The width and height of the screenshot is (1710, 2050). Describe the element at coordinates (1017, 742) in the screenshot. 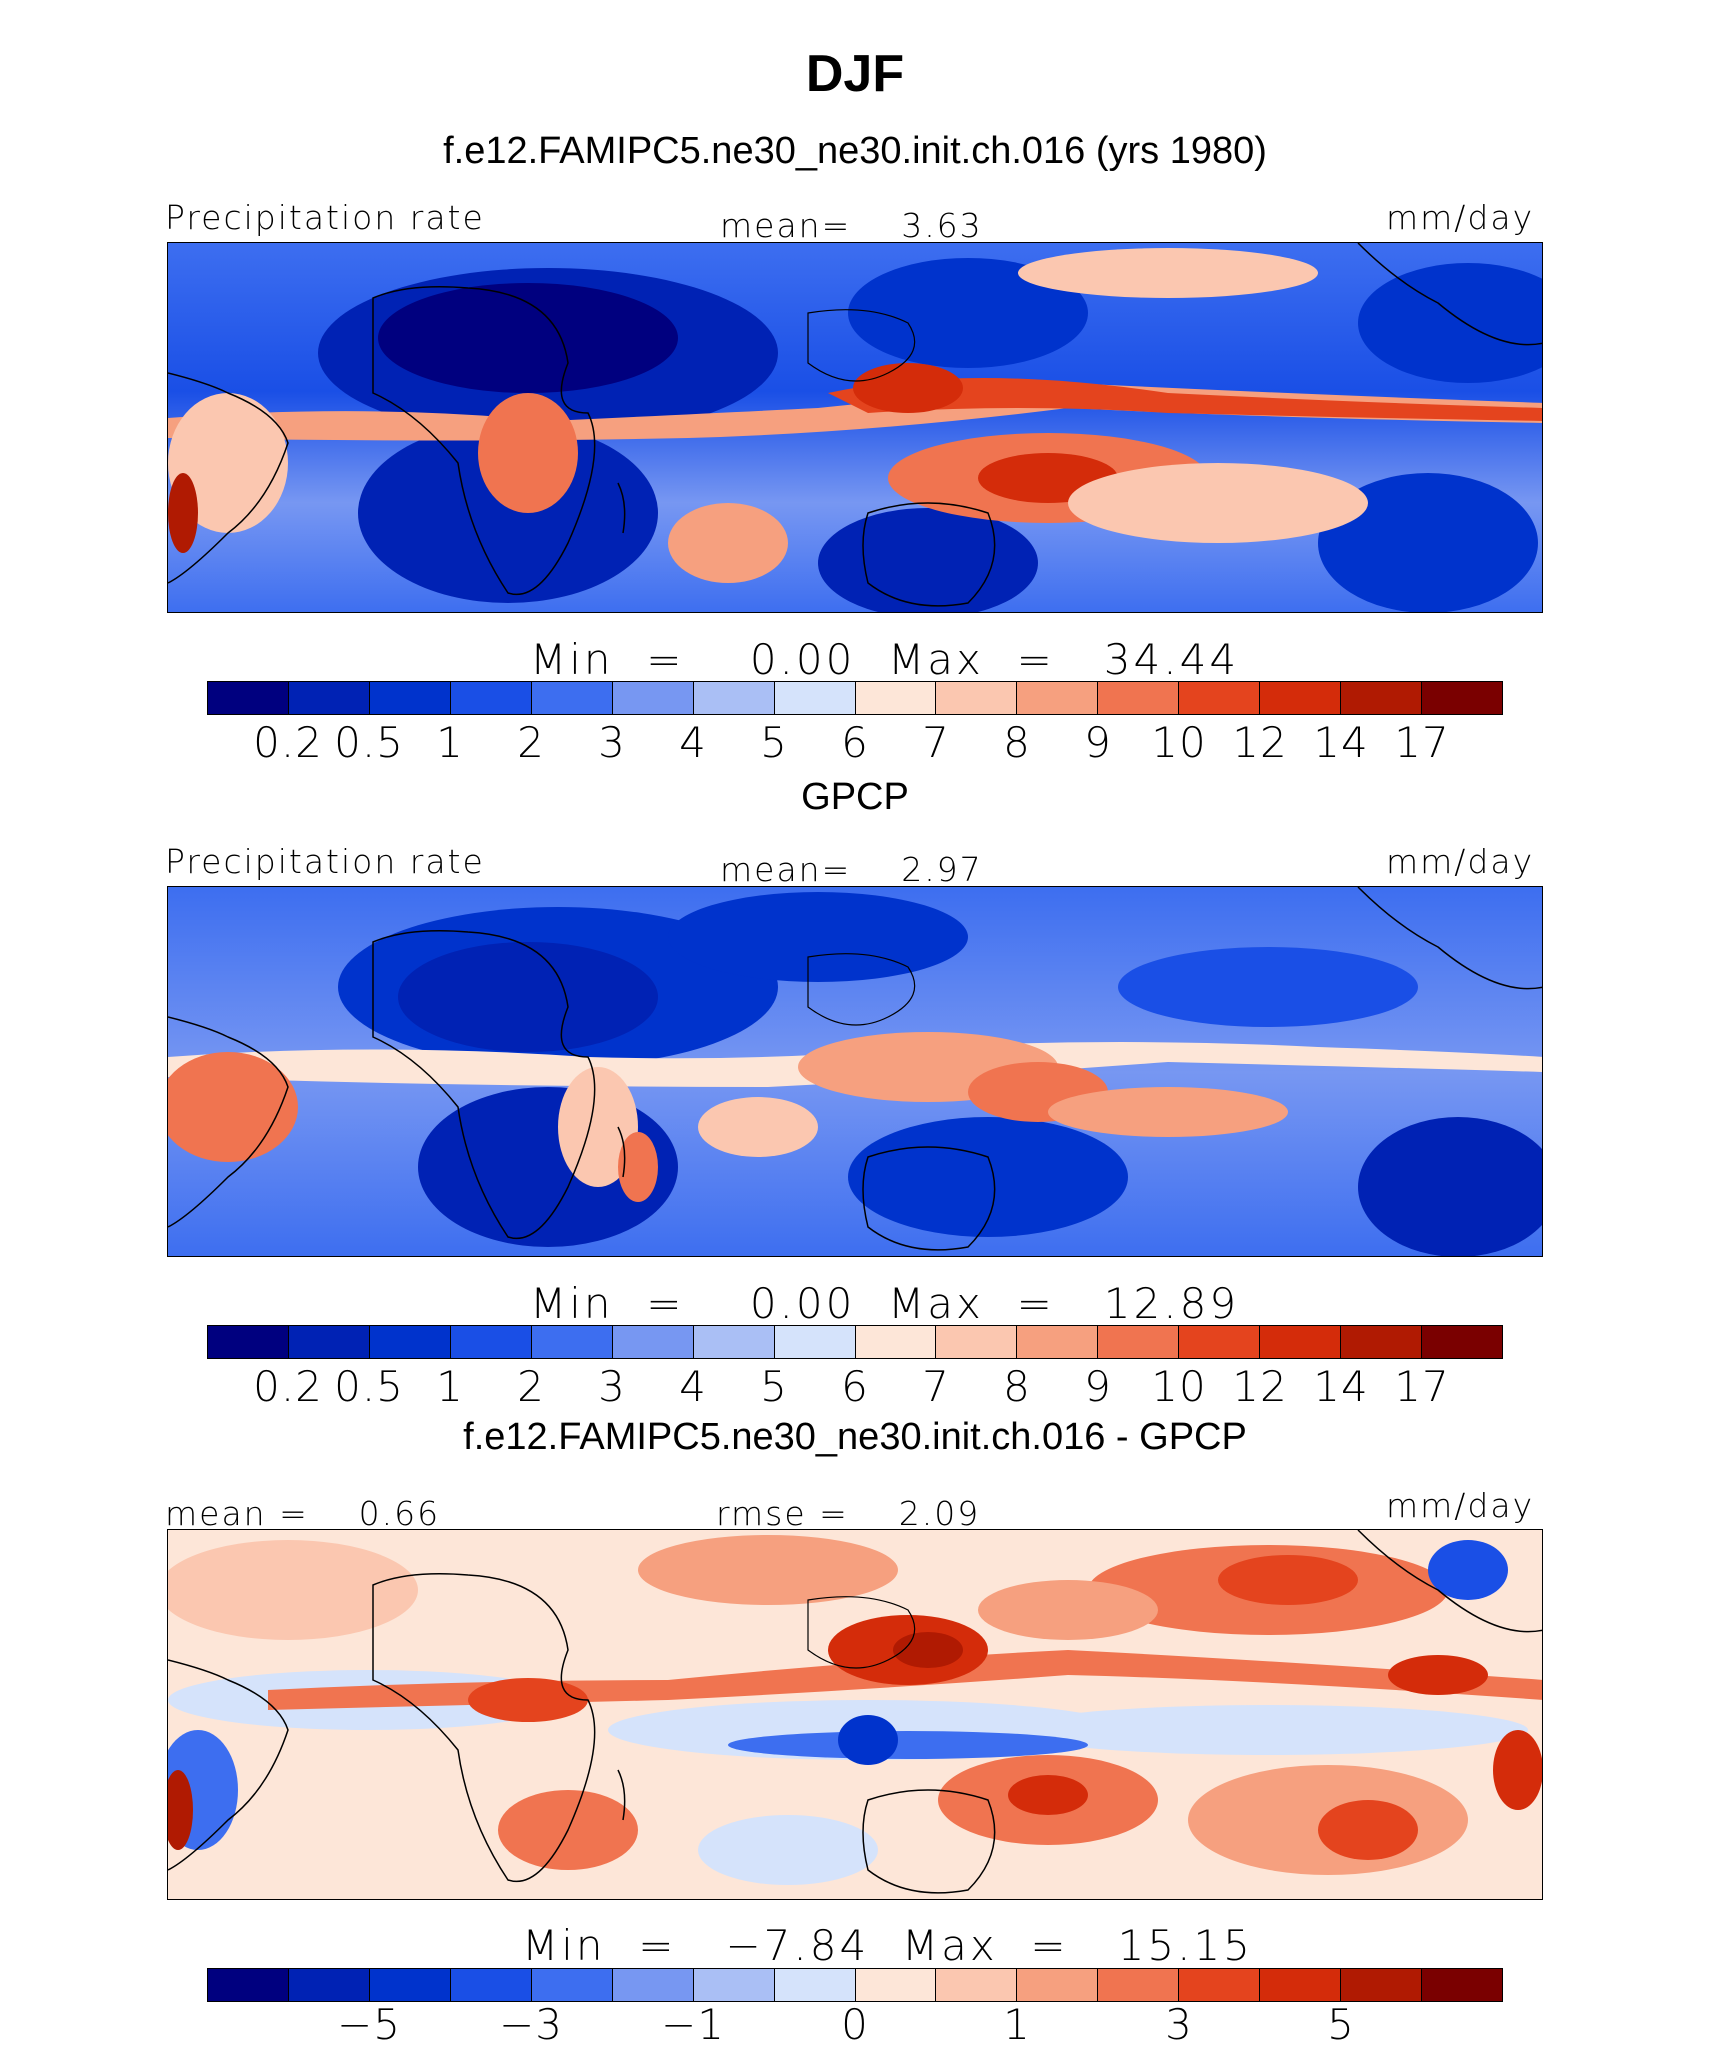

I see `colorbar-tick-label: 8` at that location.